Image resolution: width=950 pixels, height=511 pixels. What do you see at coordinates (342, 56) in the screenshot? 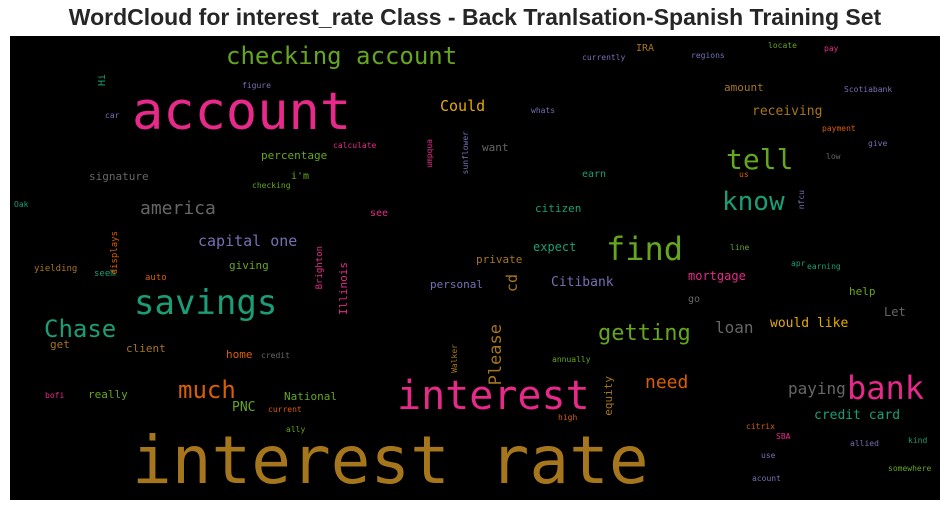
I see `word-checking-account: checking account` at bounding box center [342, 56].